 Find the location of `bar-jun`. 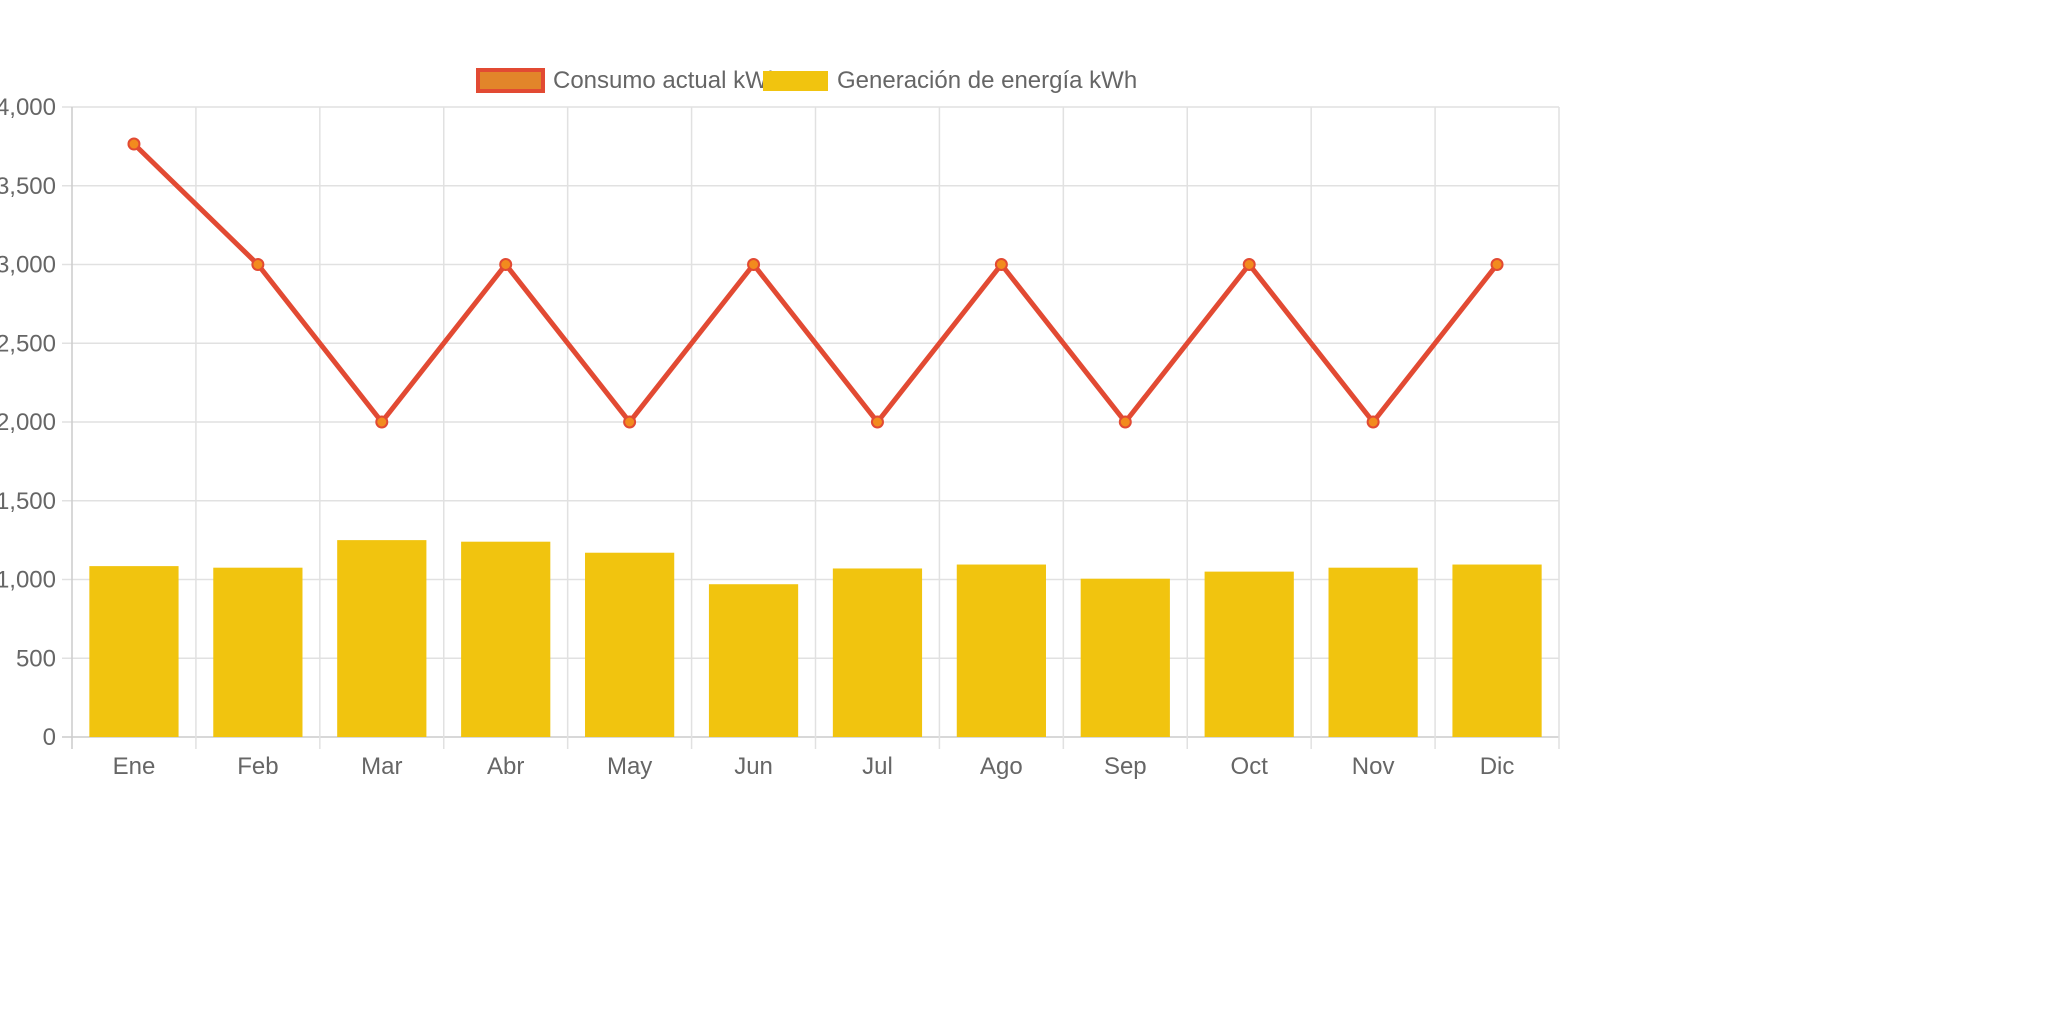

bar-jun is located at coordinates (753, 660).